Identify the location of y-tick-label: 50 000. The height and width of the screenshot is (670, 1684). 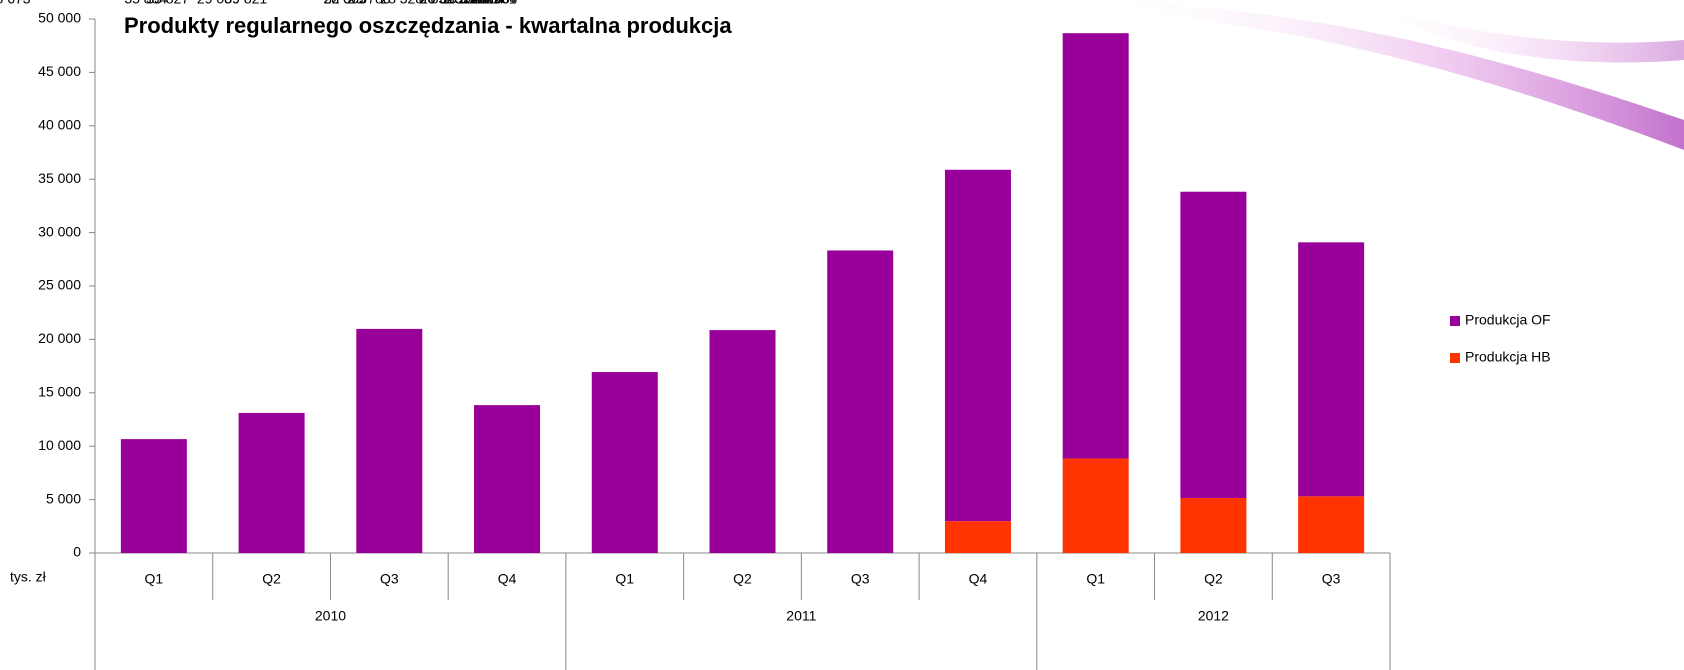
(59, 18).